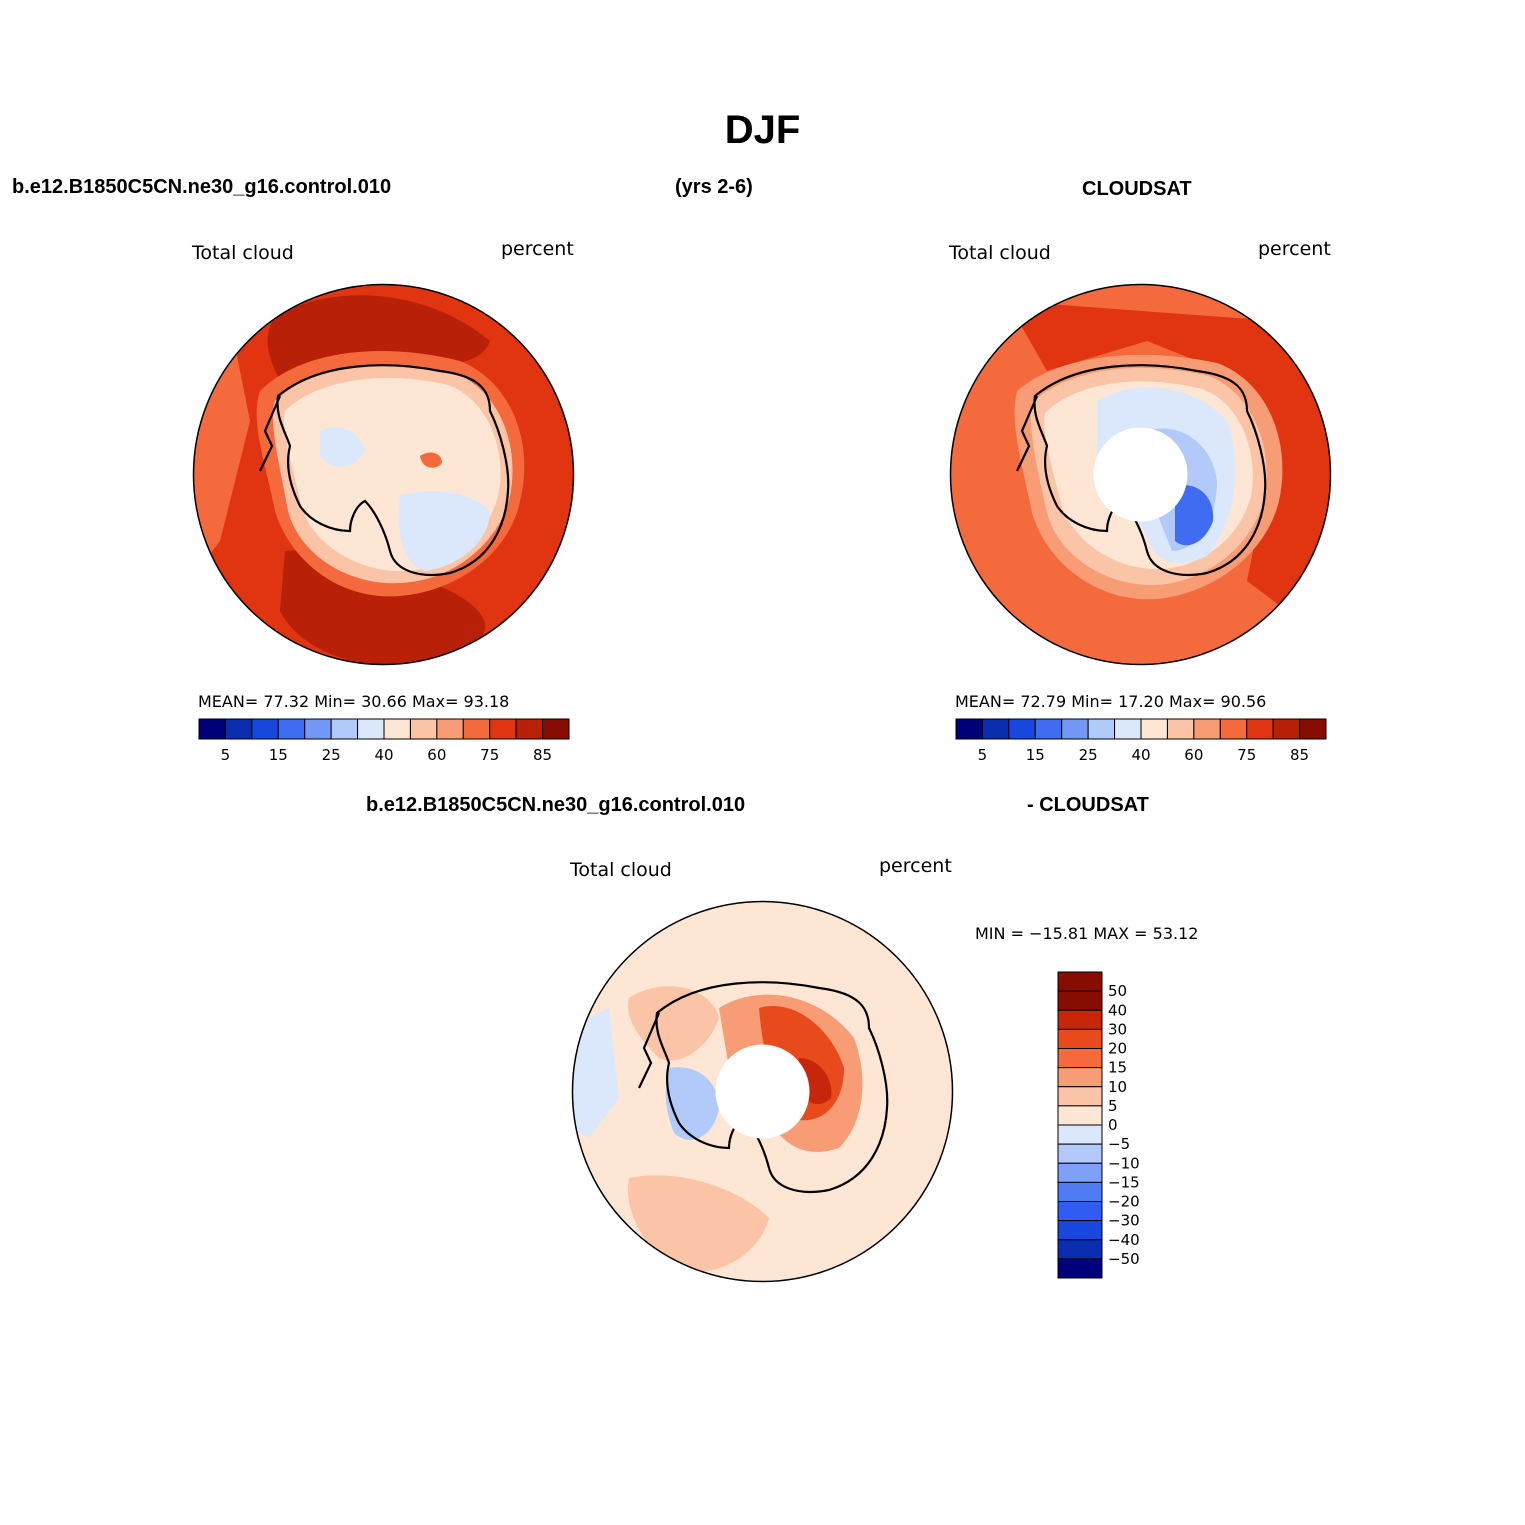  Describe the element at coordinates (436, 755) in the screenshot. I see `model-colorbar-tick: 60` at that location.